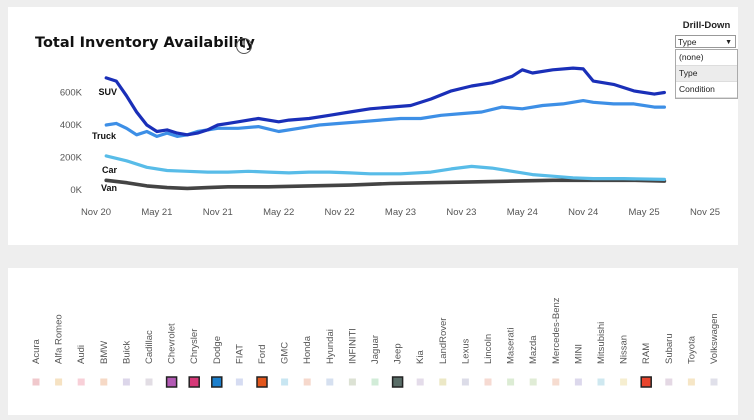 Image resolution: width=754 pixels, height=420 pixels. Describe the element at coordinates (71, 158) in the screenshot. I see `y-tick-label: 200K` at that location.